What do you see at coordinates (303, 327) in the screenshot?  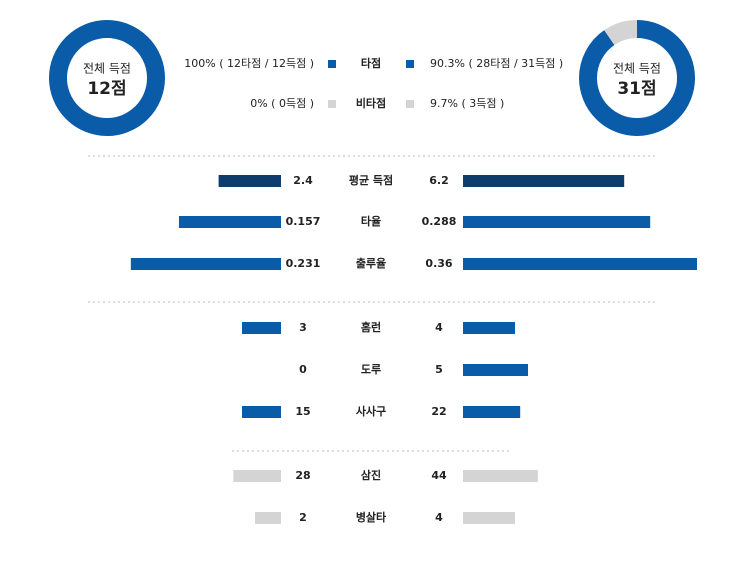 I see `value-left: 3` at bounding box center [303, 327].